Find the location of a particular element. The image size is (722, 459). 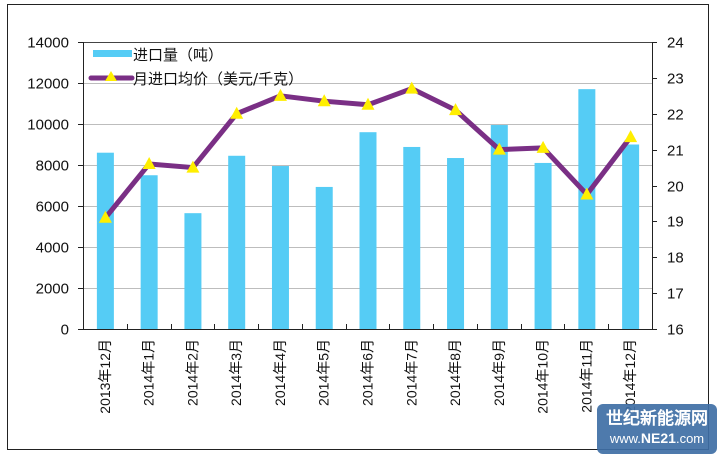

right-tick-label: 21 is located at coordinates (675, 151).